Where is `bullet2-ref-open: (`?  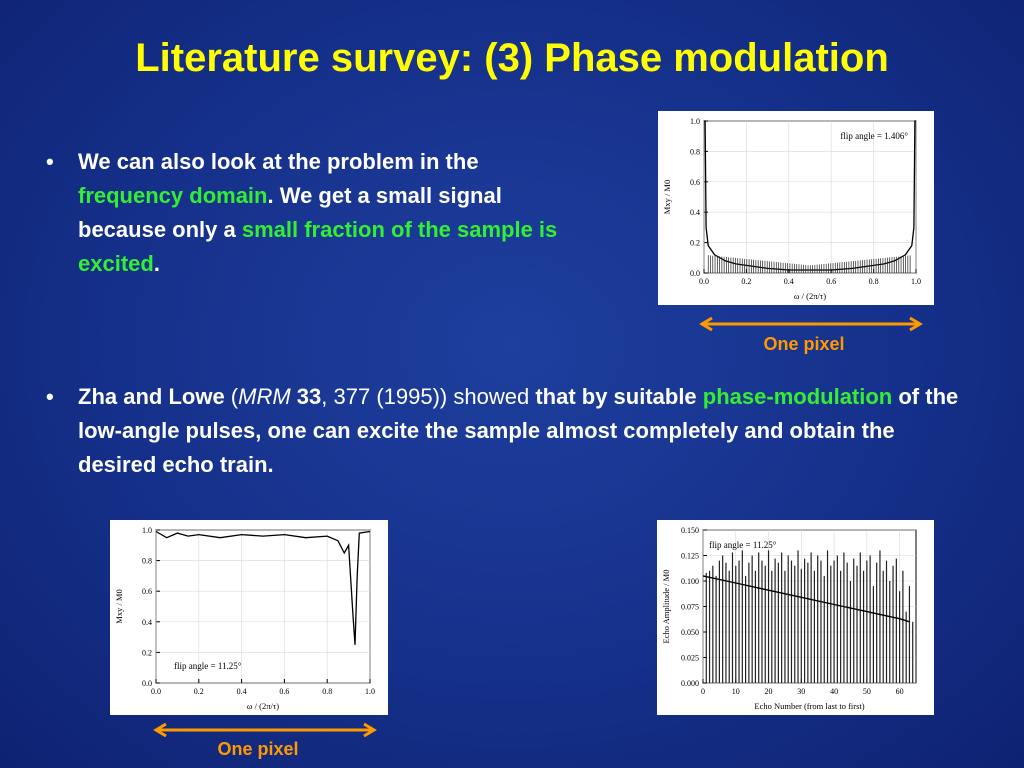 bullet2-ref-open: ( is located at coordinates (231, 396).